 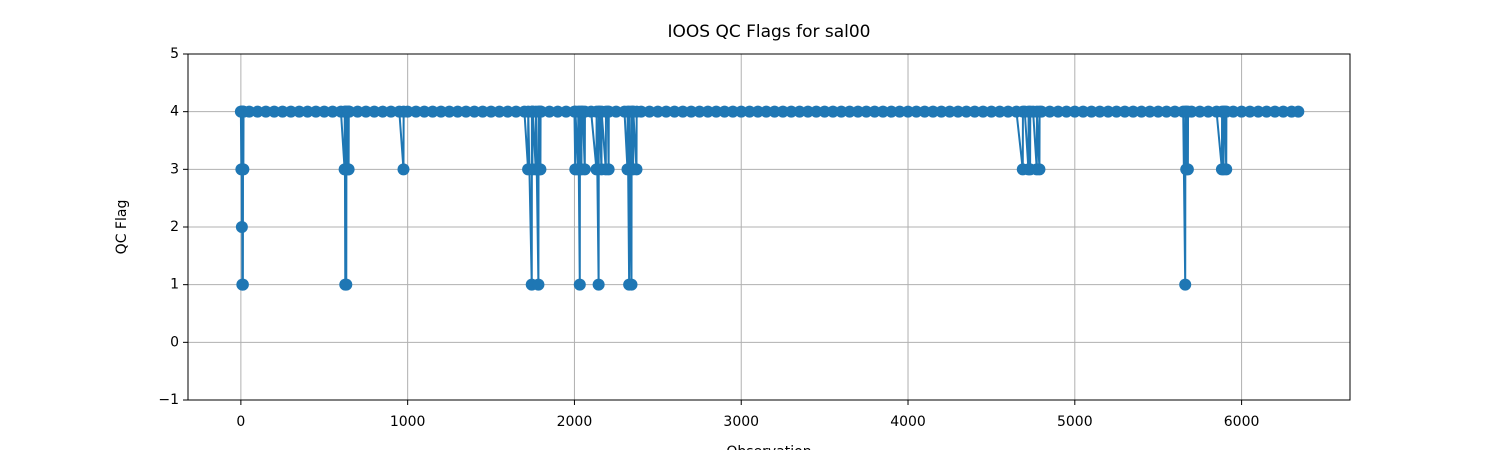 What do you see at coordinates (1242, 422) in the screenshot?
I see `x-tick-label: 6000` at bounding box center [1242, 422].